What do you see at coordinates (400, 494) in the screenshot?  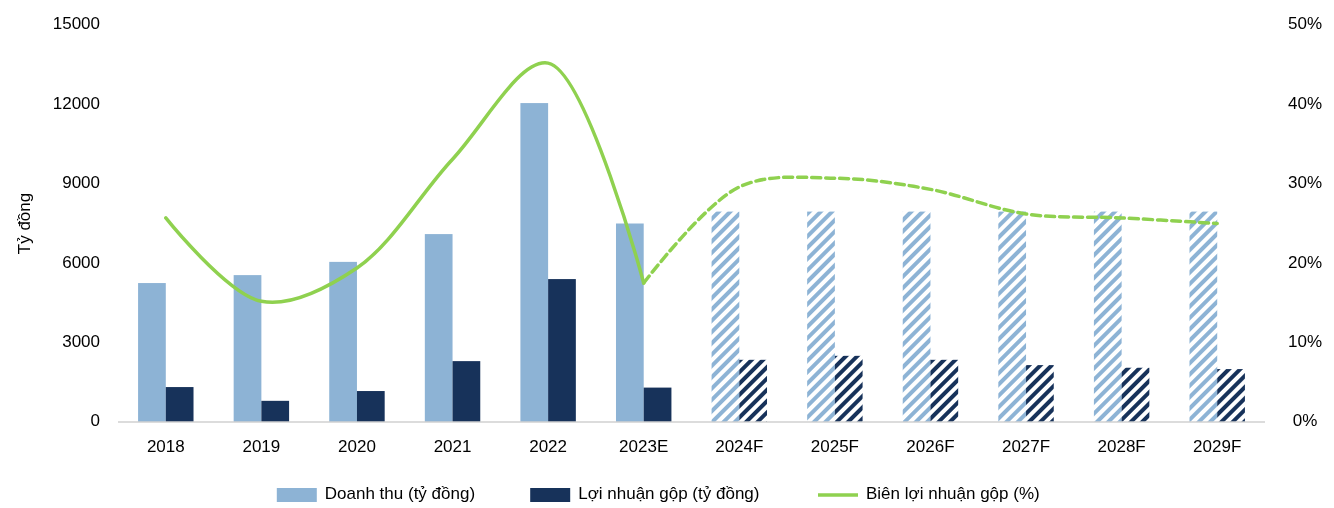 I see `legend-label: Doanh thu (tỷ đồng)` at bounding box center [400, 494].